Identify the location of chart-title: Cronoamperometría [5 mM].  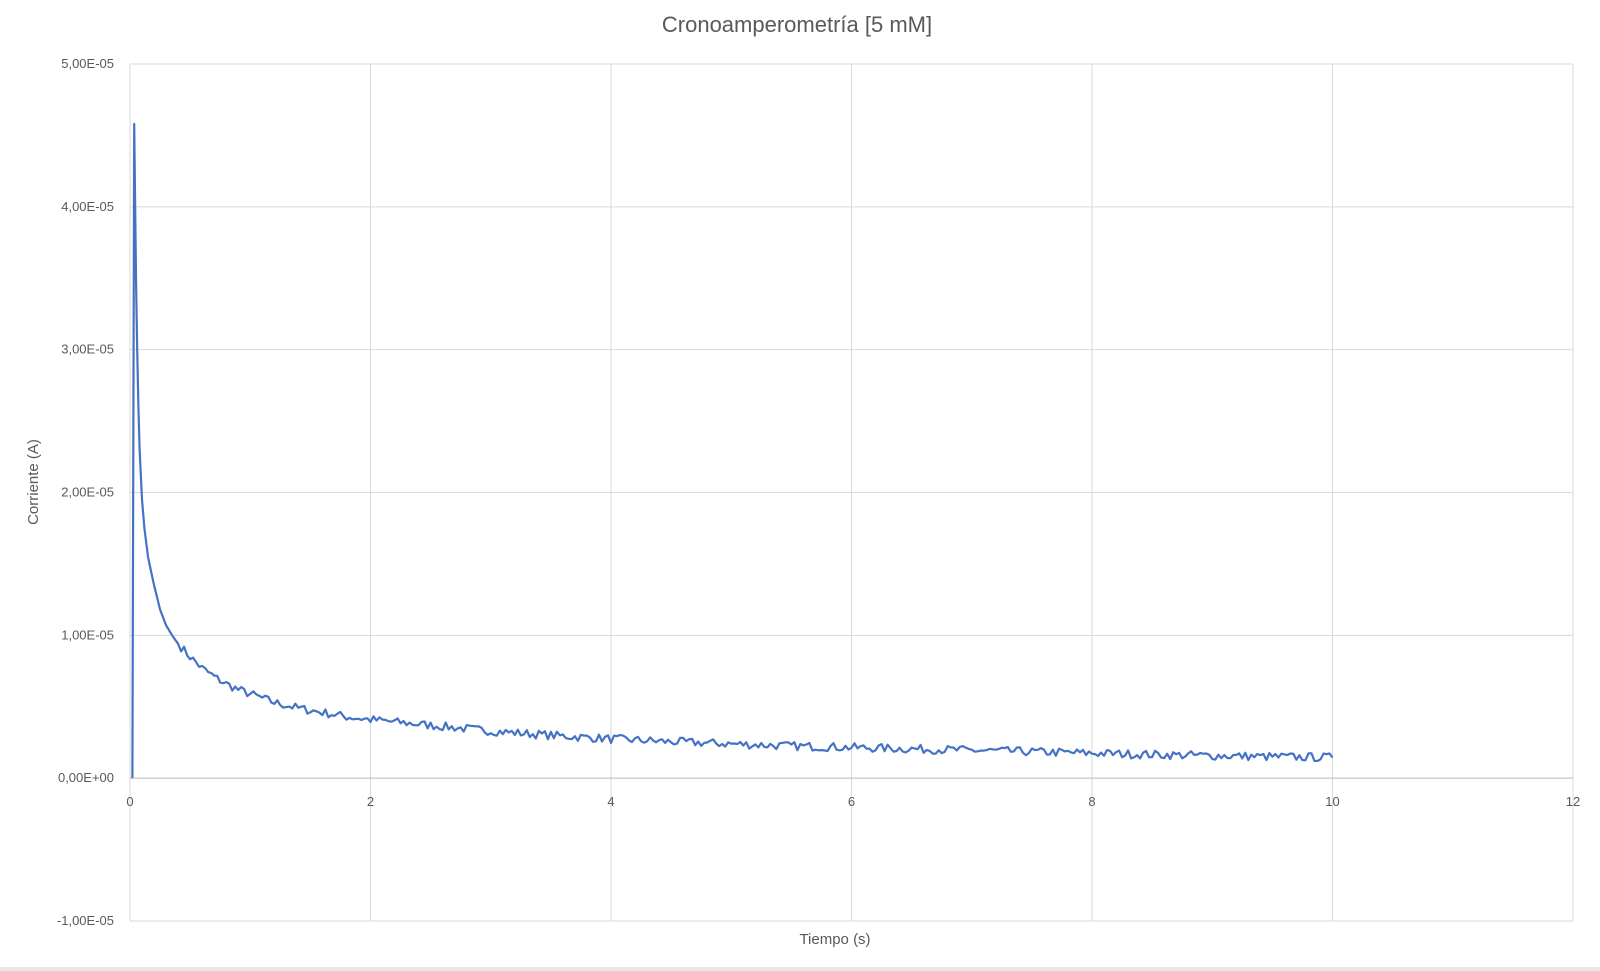
(797, 24).